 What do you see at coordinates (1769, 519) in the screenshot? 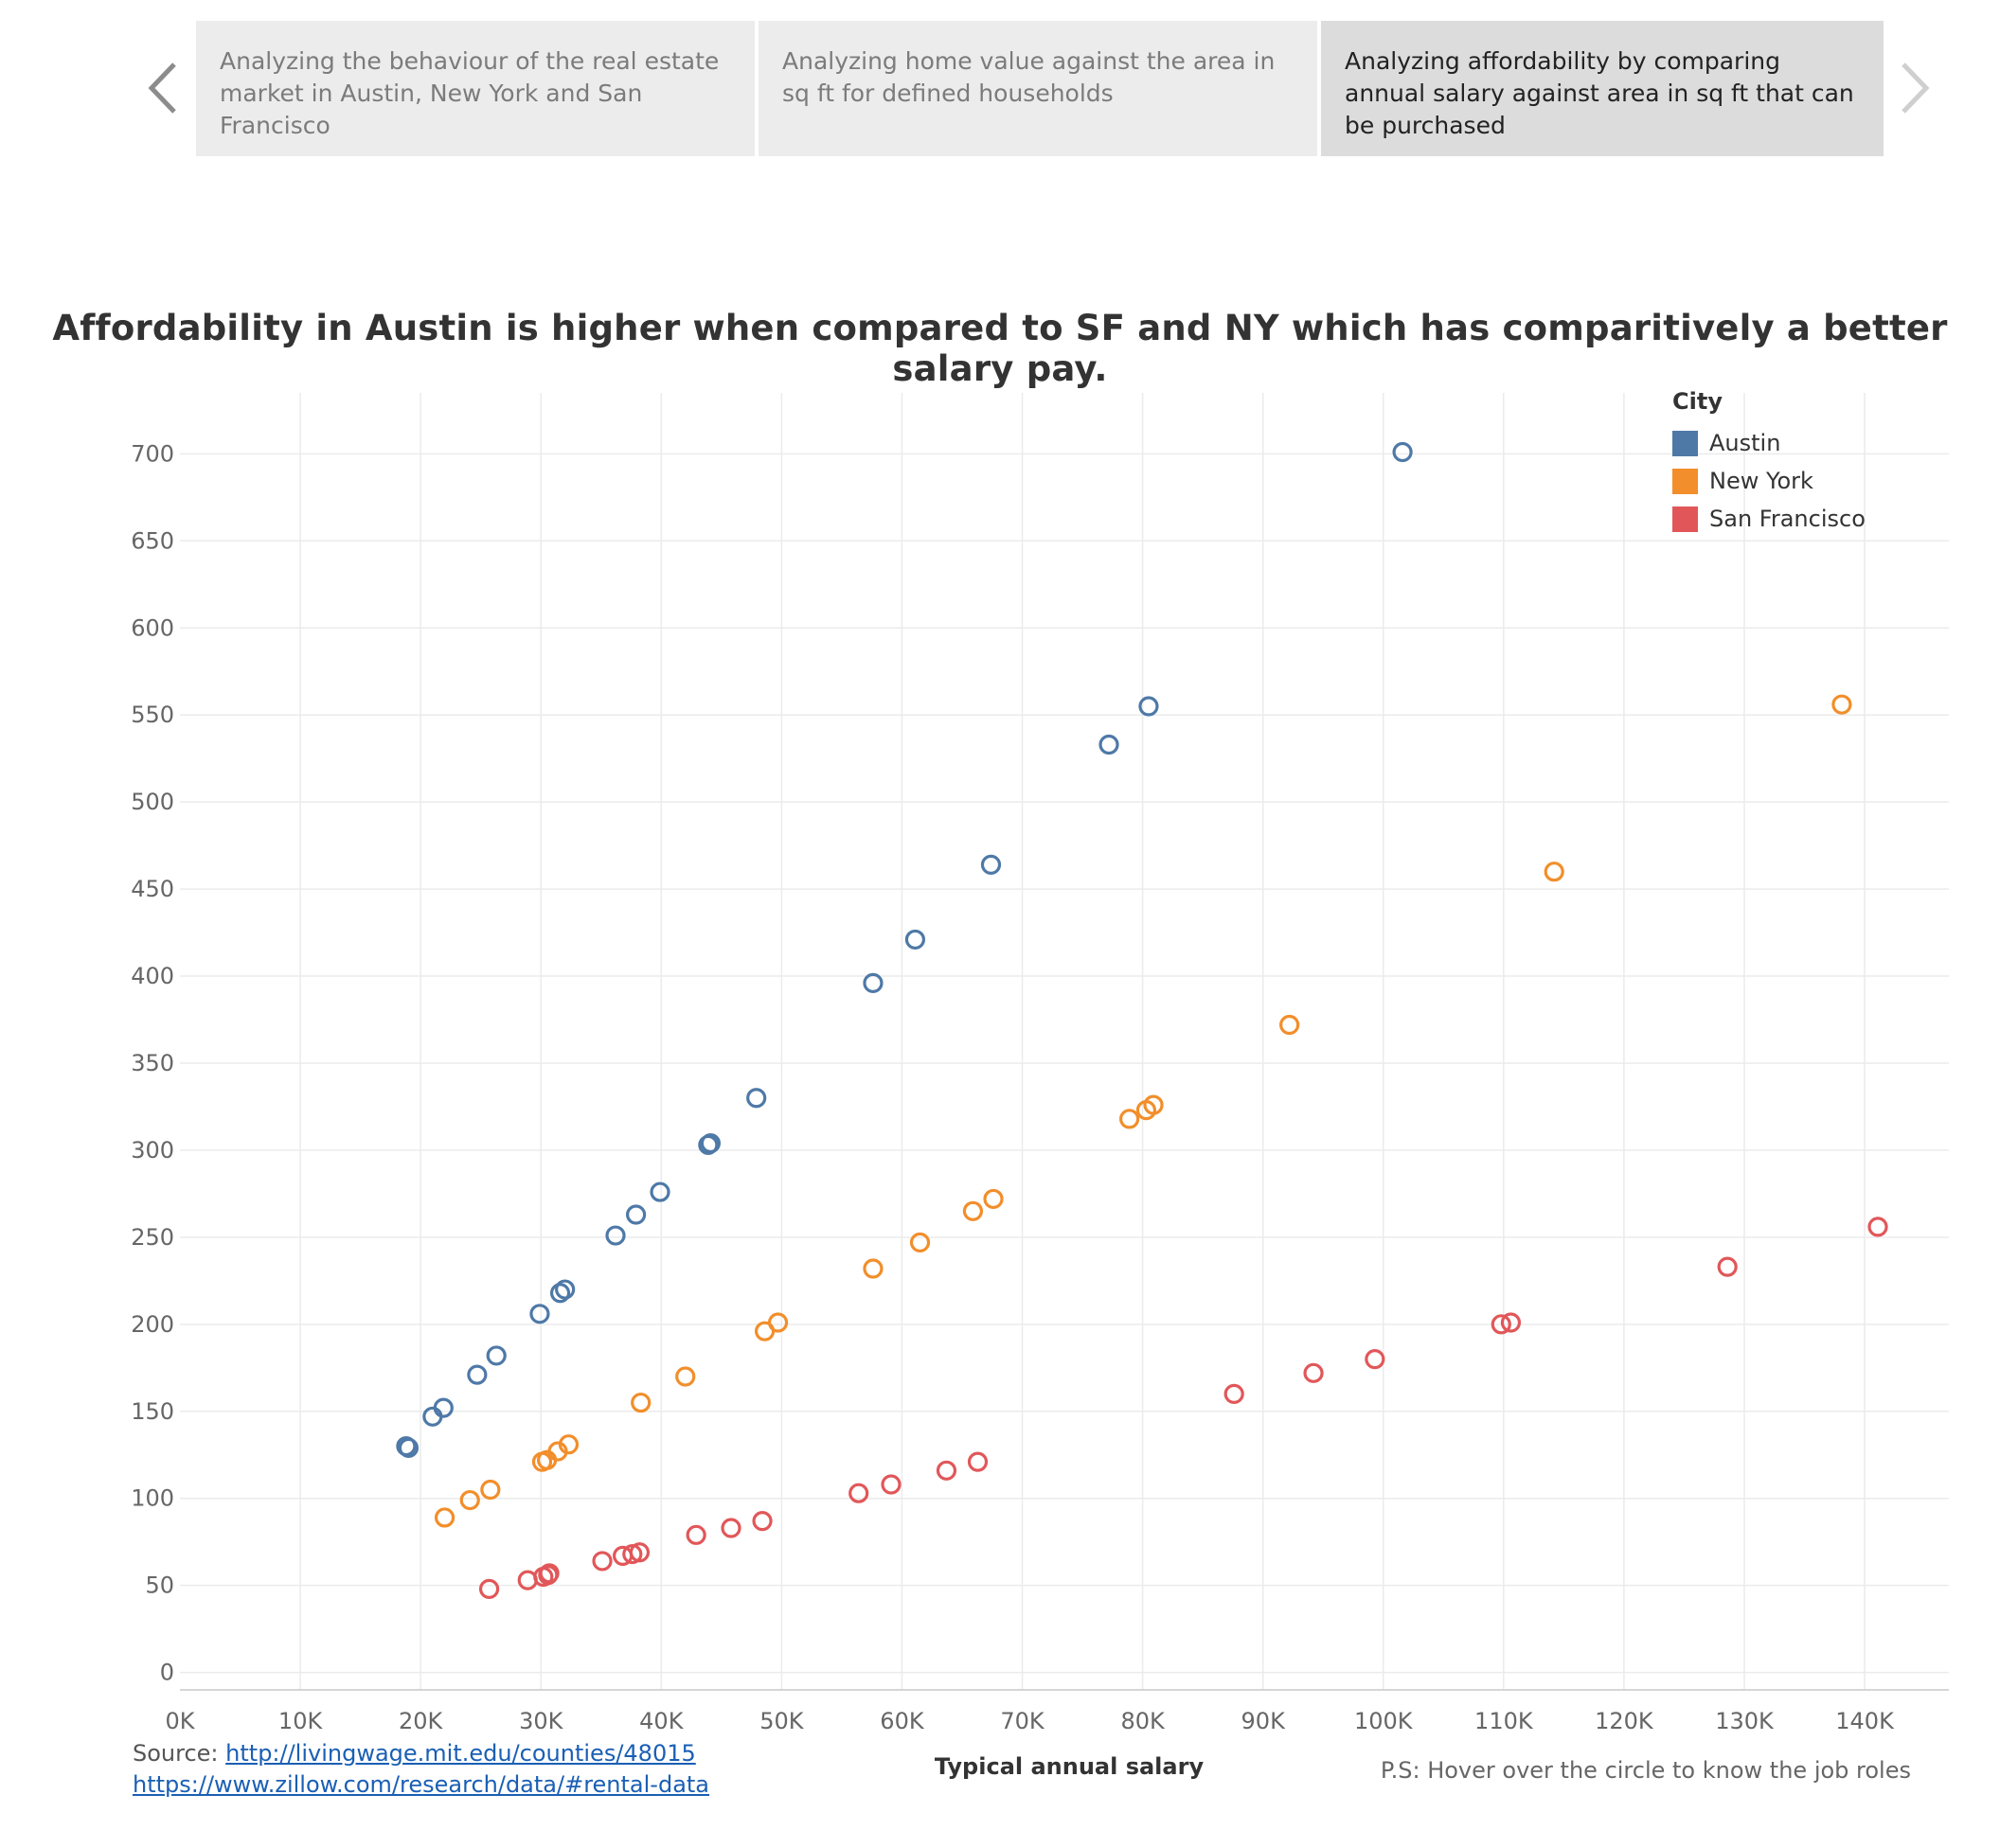
I see `legend-item-san-francisco: San Francisco` at bounding box center [1769, 519].